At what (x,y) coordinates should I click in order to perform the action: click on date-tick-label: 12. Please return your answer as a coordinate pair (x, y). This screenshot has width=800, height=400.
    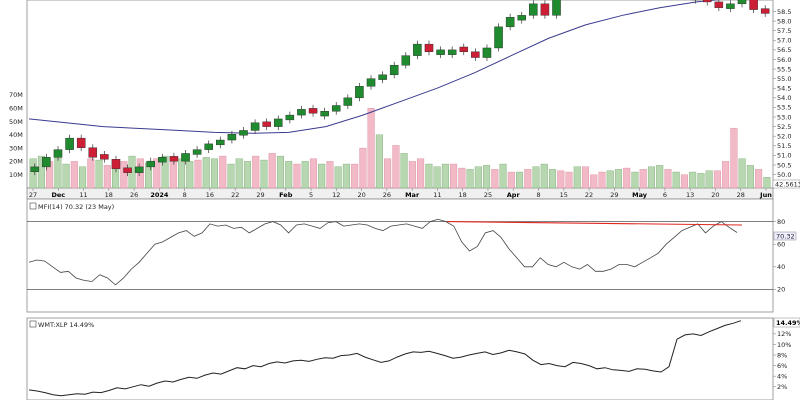
    Looking at the image, I should click on (336, 195).